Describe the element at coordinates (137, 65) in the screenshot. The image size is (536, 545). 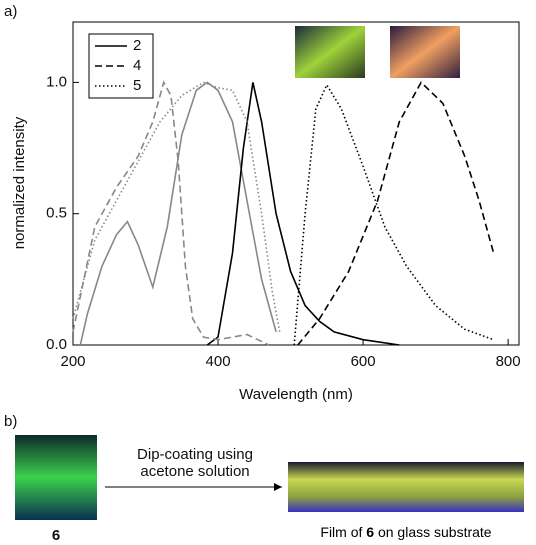
I see `legend-label: 4` at that location.